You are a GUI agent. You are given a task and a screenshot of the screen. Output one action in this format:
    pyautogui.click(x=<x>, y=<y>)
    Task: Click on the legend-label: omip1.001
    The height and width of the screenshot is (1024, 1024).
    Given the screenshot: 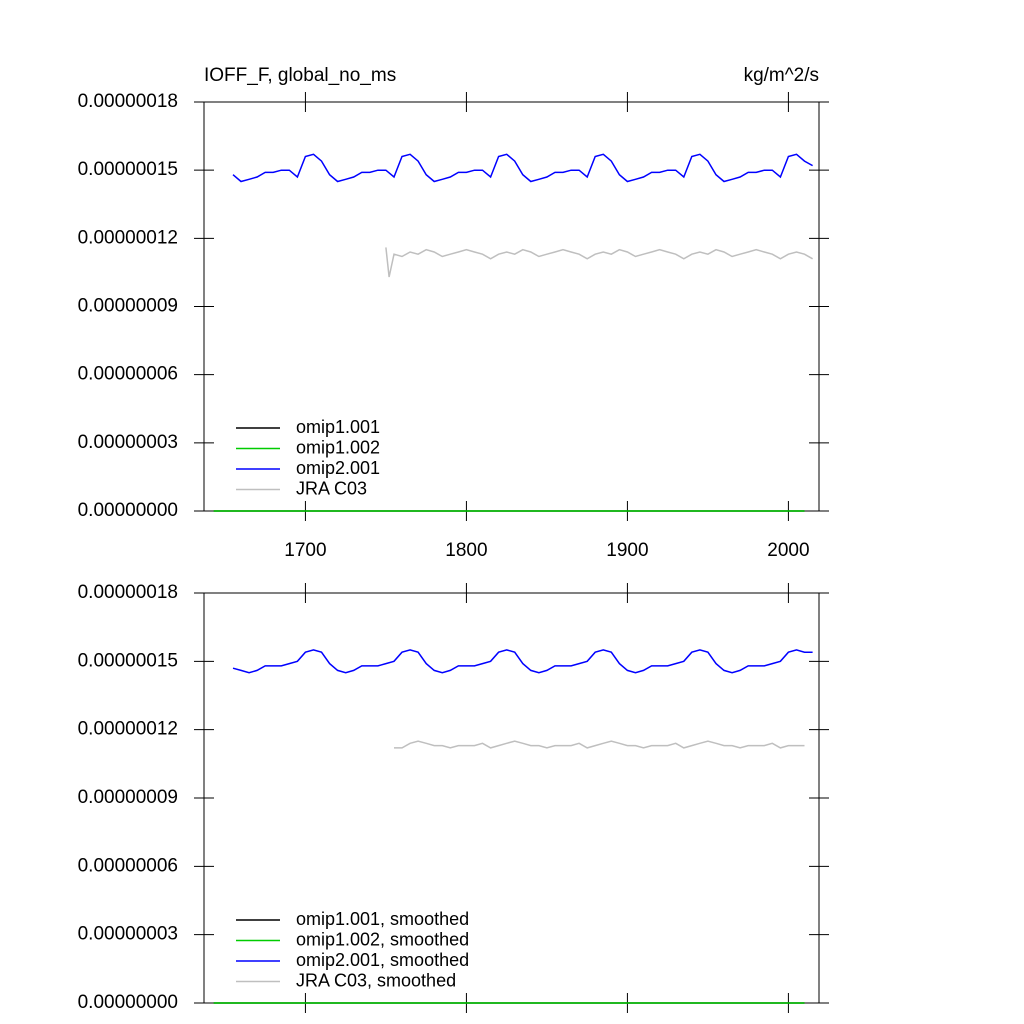 What is the action you would take?
    pyautogui.click(x=338, y=427)
    